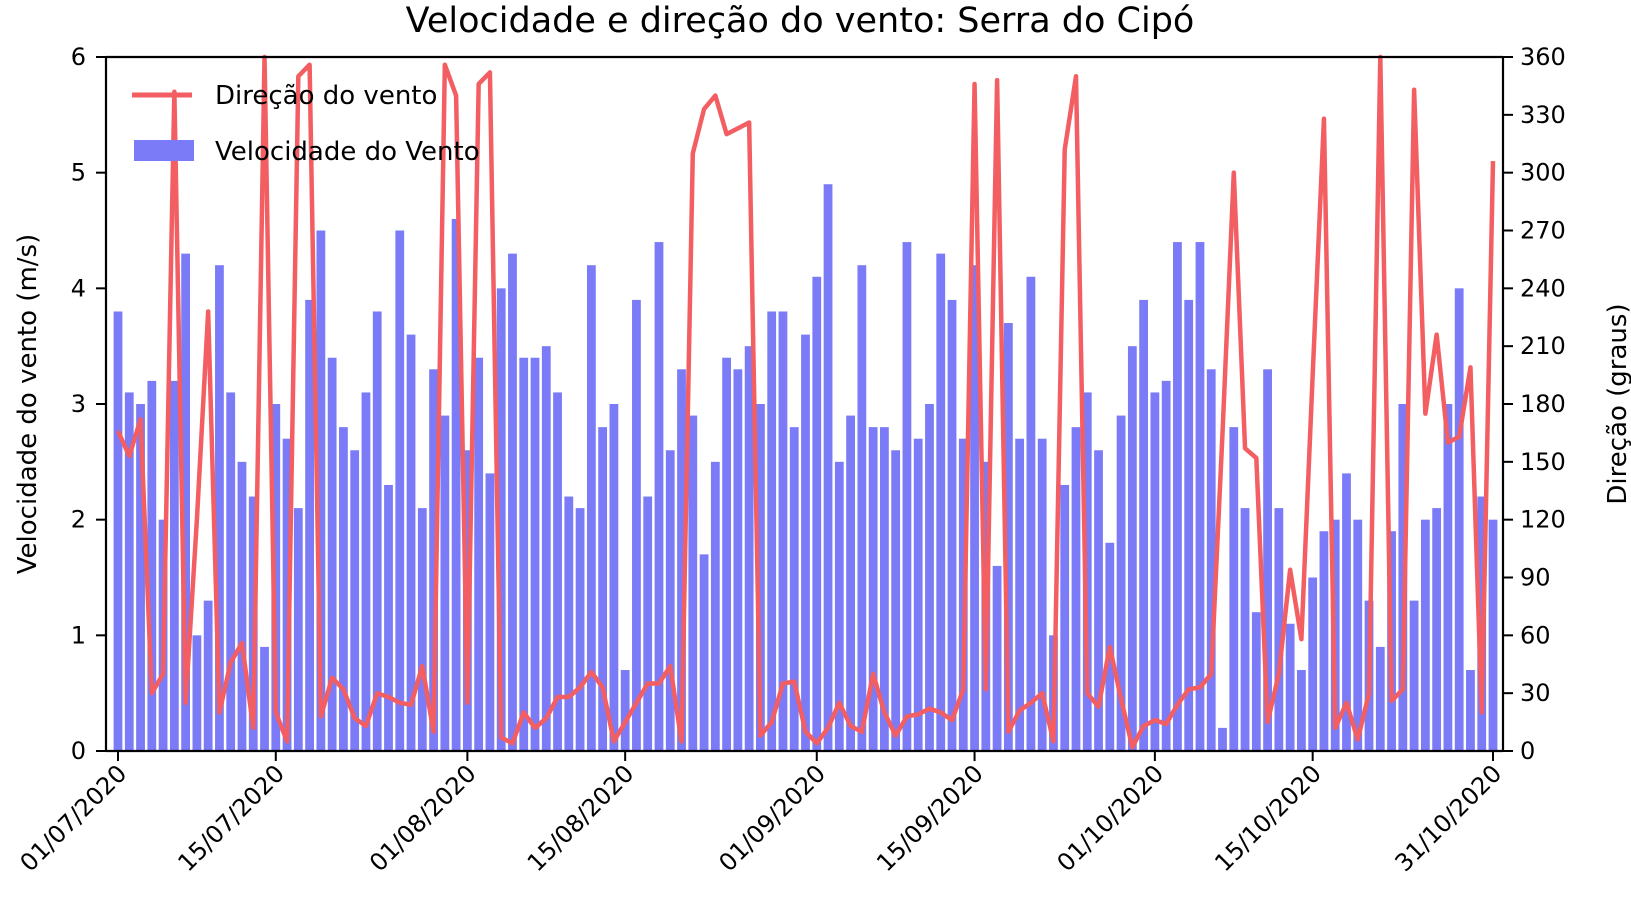  Describe the element at coordinates (78, 173) in the screenshot. I see `left-tick-label: 5` at that location.